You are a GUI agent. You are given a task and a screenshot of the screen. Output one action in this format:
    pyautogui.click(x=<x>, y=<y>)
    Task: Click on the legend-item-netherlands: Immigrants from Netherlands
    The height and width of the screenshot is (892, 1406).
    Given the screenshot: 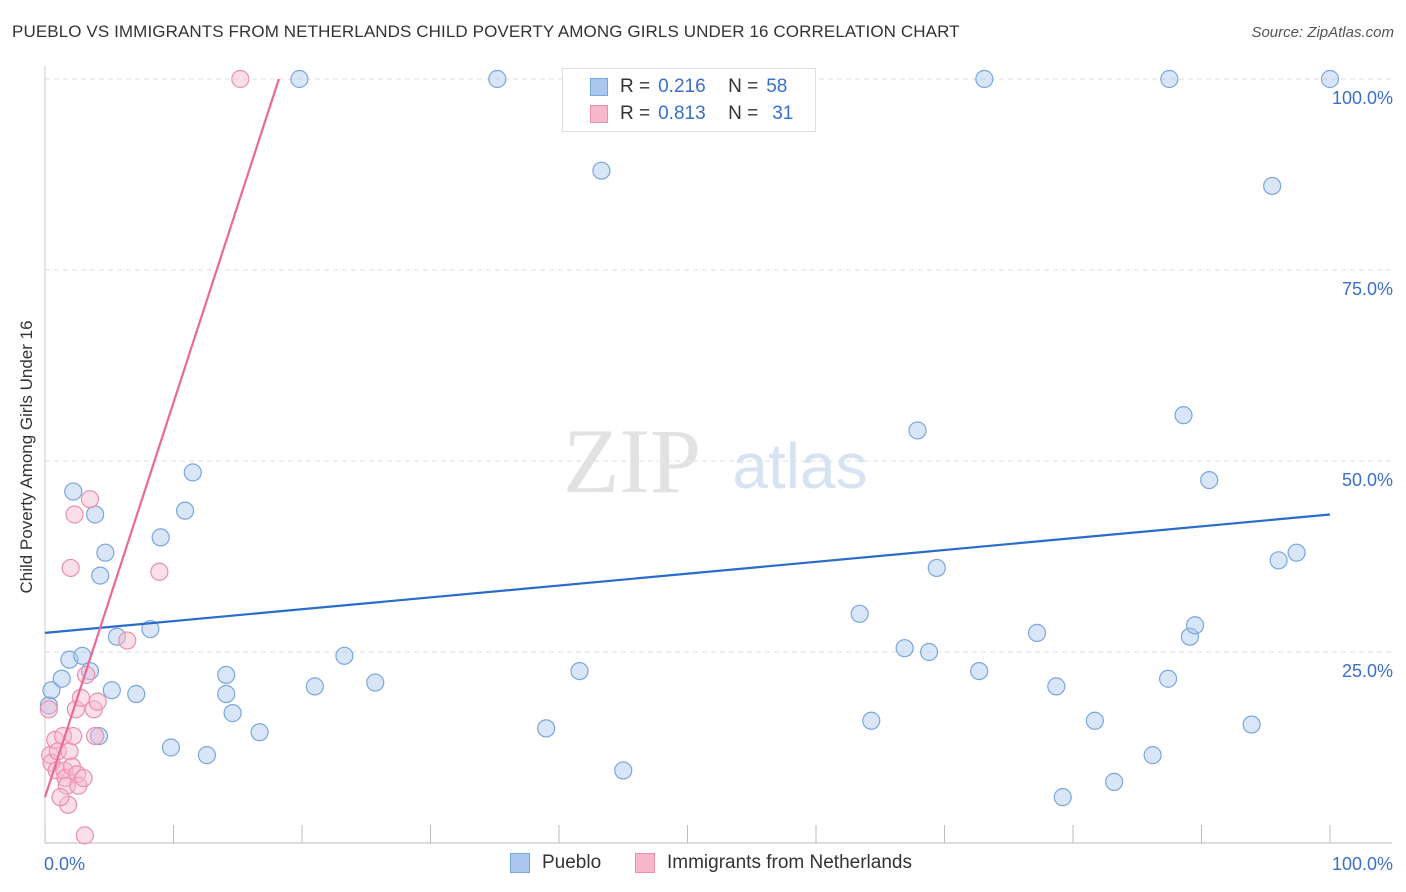 What is the action you would take?
    pyautogui.click(x=773, y=863)
    